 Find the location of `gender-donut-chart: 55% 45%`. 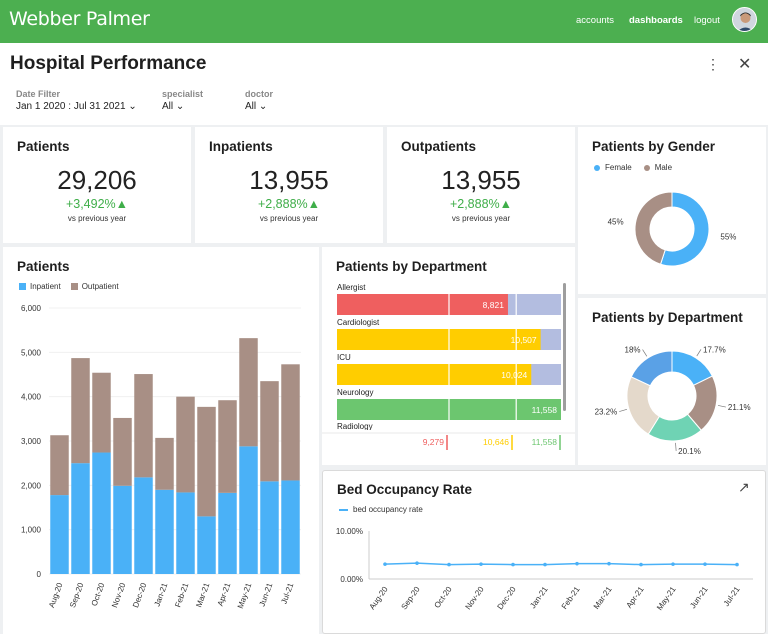

gender-donut-chart: 55% 45% is located at coordinates (672, 229).